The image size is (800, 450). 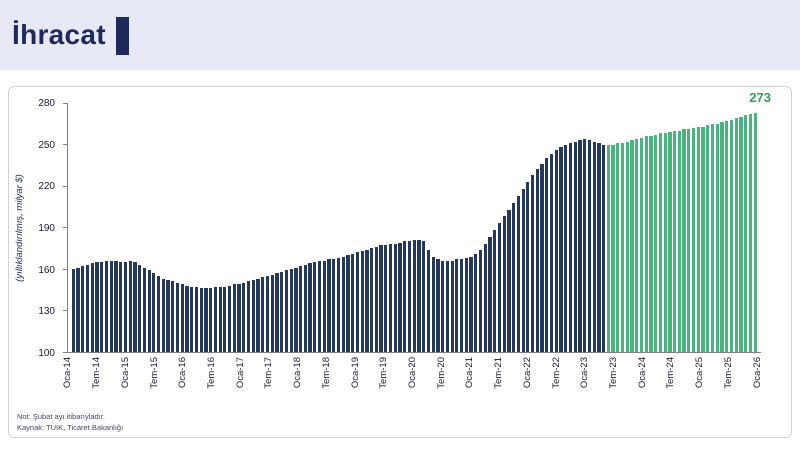 What do you see at coordinates (700, 373) in the screenshot?
I see `x-tick-label: Oca-25` at bounding box center [700, 373].